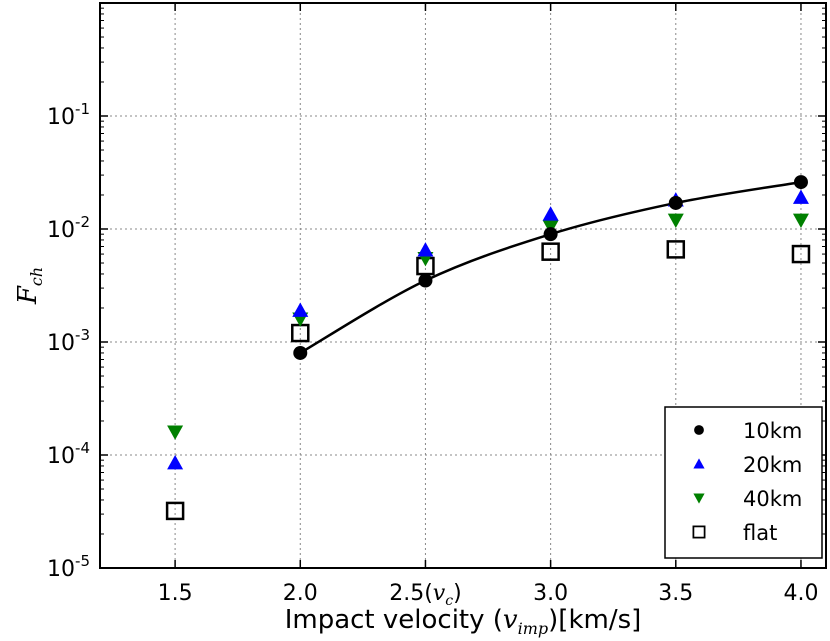  I want to click on x-tick-label: 3.0, so click(550, 593).